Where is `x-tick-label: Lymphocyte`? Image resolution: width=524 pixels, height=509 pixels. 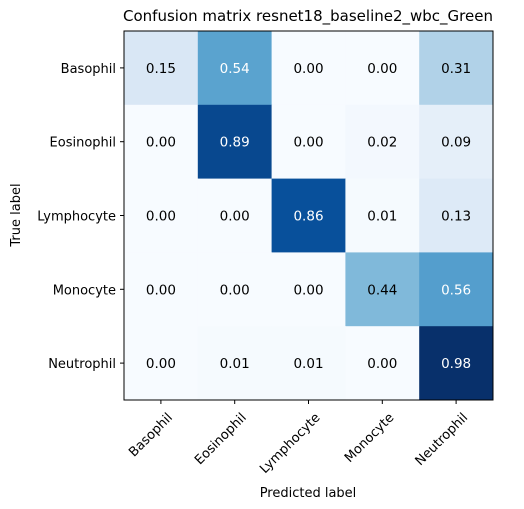 x-tick-label: Lymphocyte is located at coordinates (290, 443).